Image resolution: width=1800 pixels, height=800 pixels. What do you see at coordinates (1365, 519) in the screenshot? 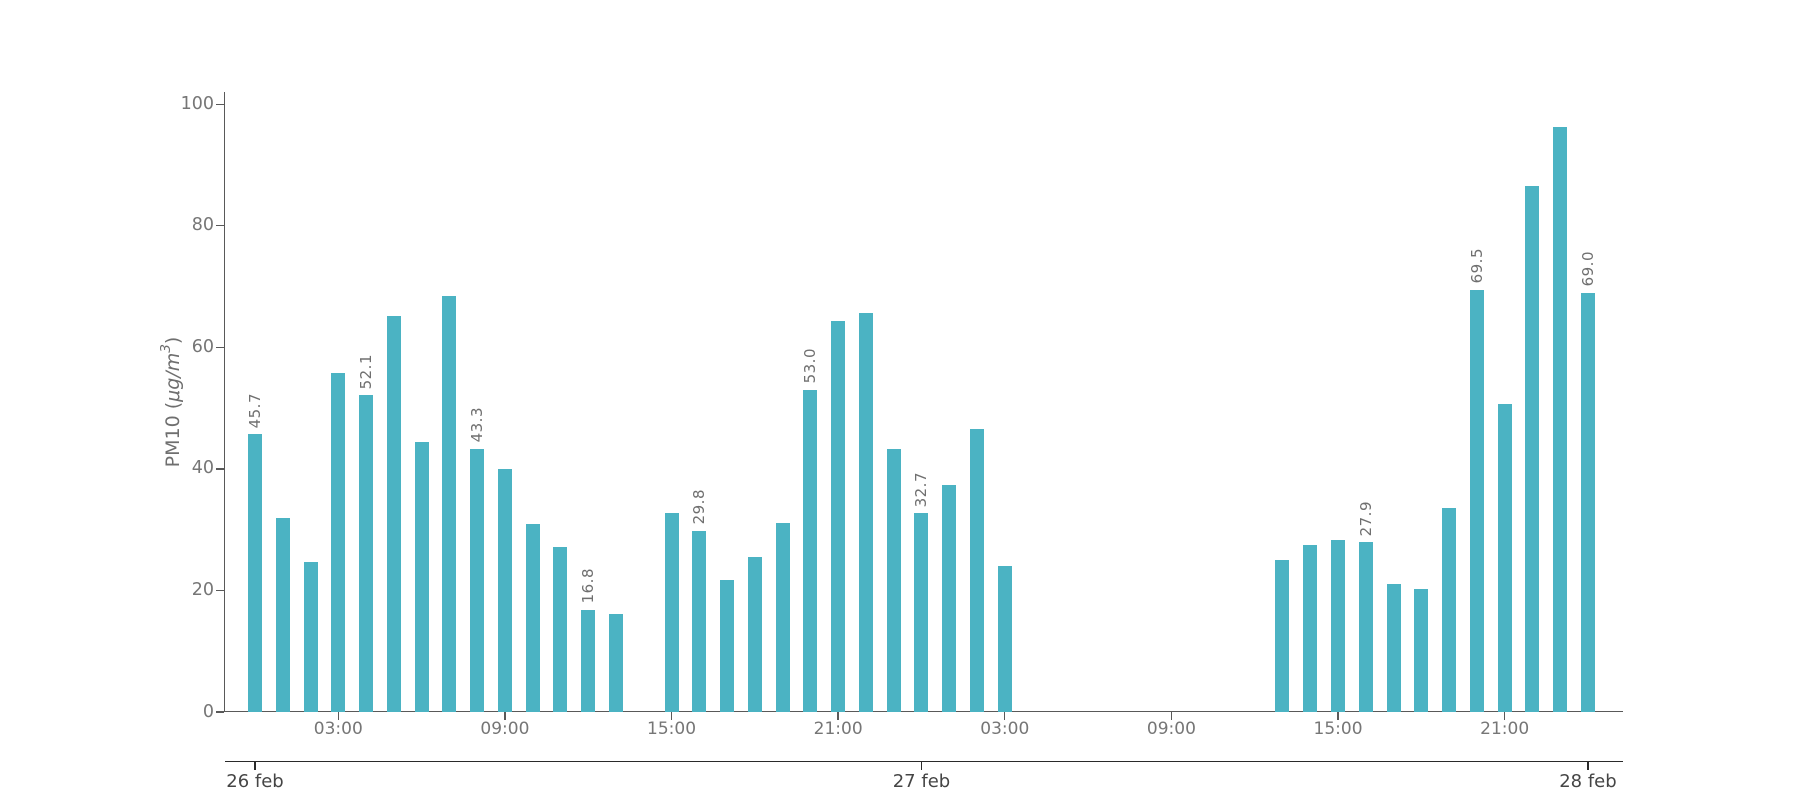
I see `bar-value-label: 27.9` at bounding box center [1365, 519].